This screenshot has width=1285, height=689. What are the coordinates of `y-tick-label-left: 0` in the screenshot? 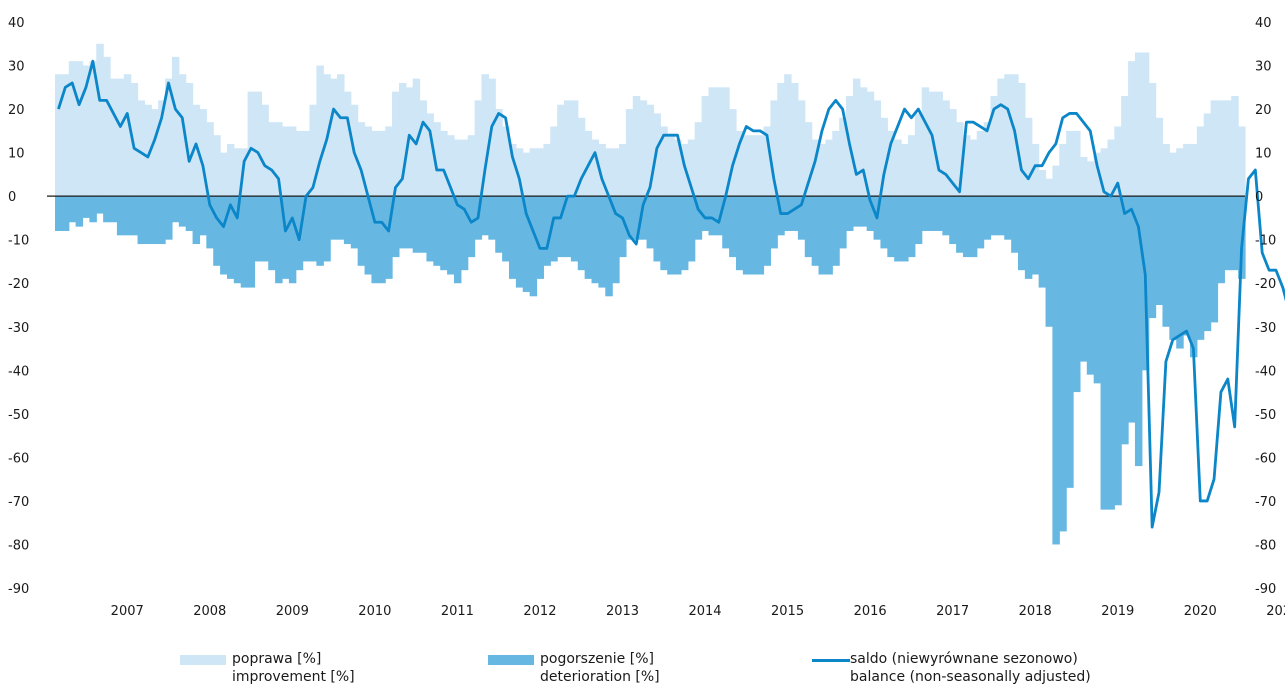 It's located at (12, 197).